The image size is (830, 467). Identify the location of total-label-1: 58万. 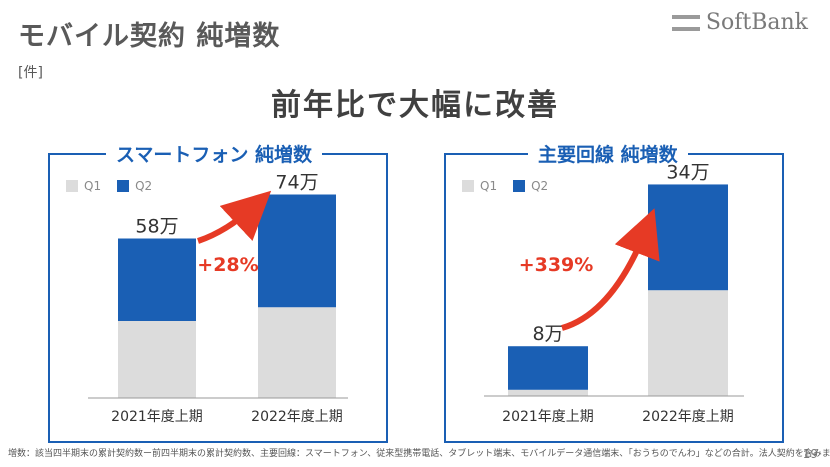
(156, 227).